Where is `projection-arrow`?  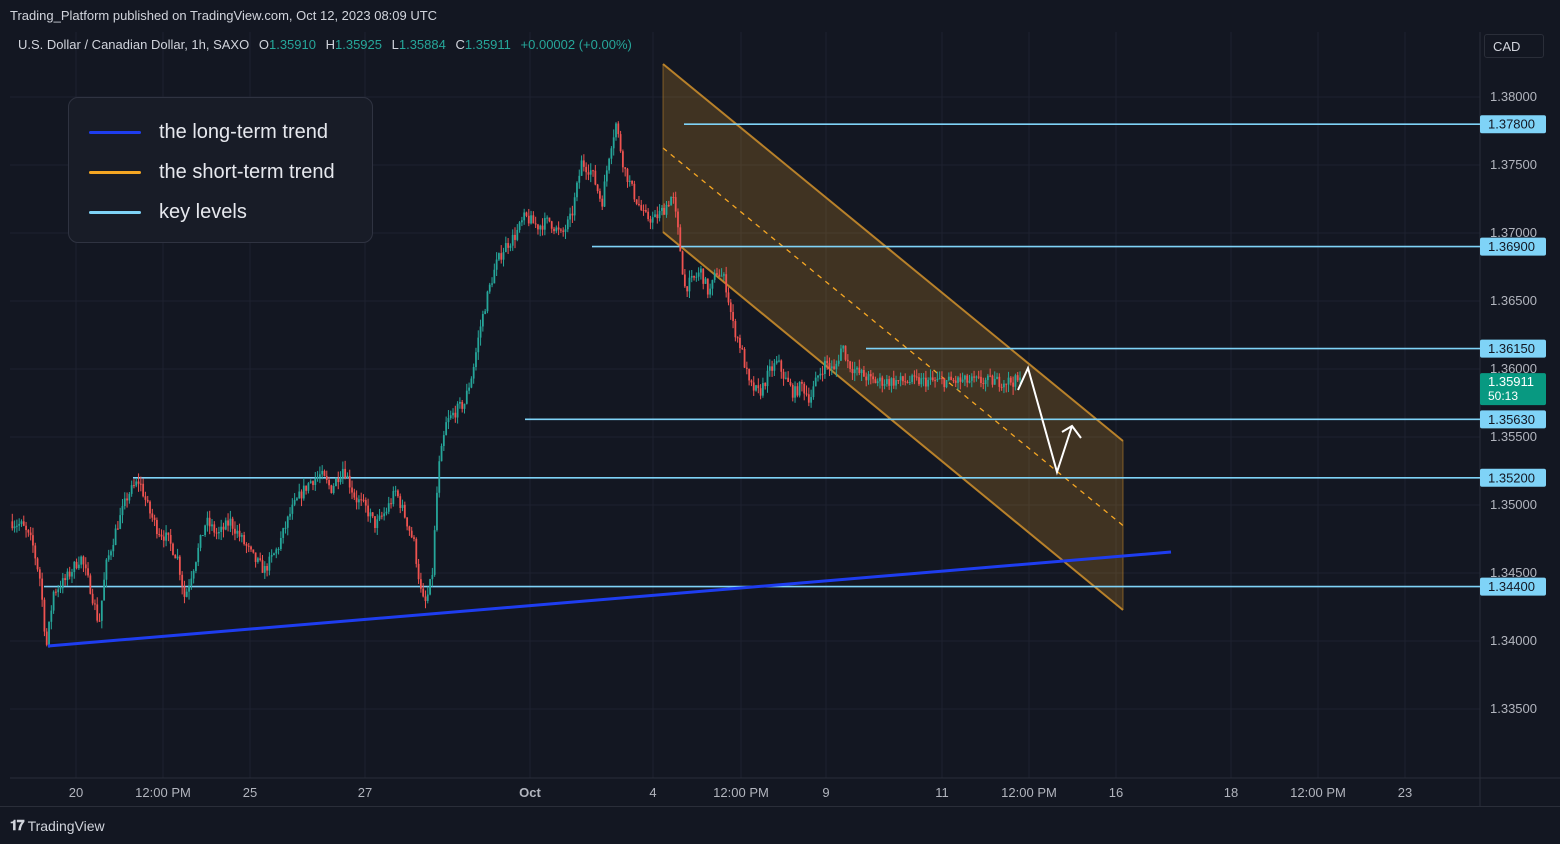
projection-arrow is located at coordinates (1049, 420).